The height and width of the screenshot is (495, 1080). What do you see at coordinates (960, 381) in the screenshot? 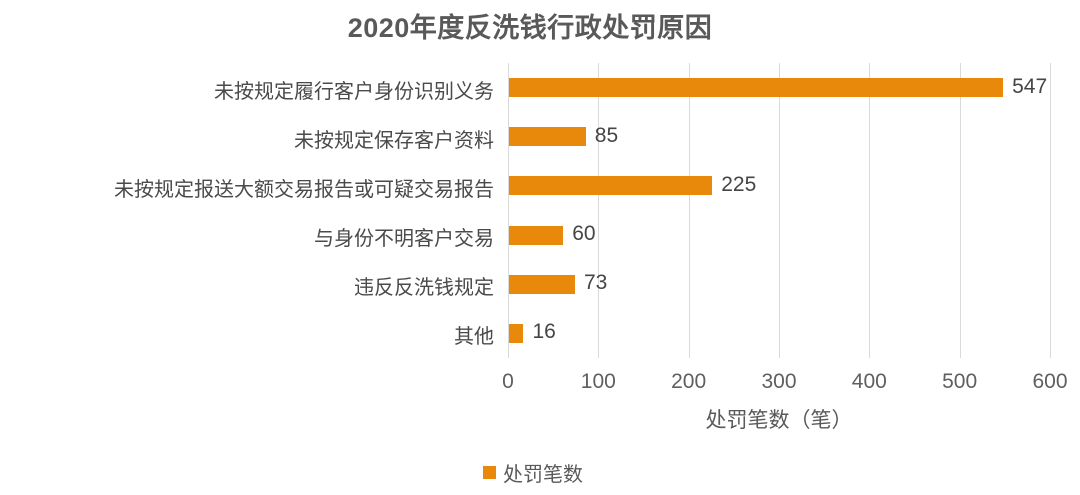
I see `x-tick-label: 500` at bounding box center [960, 381].